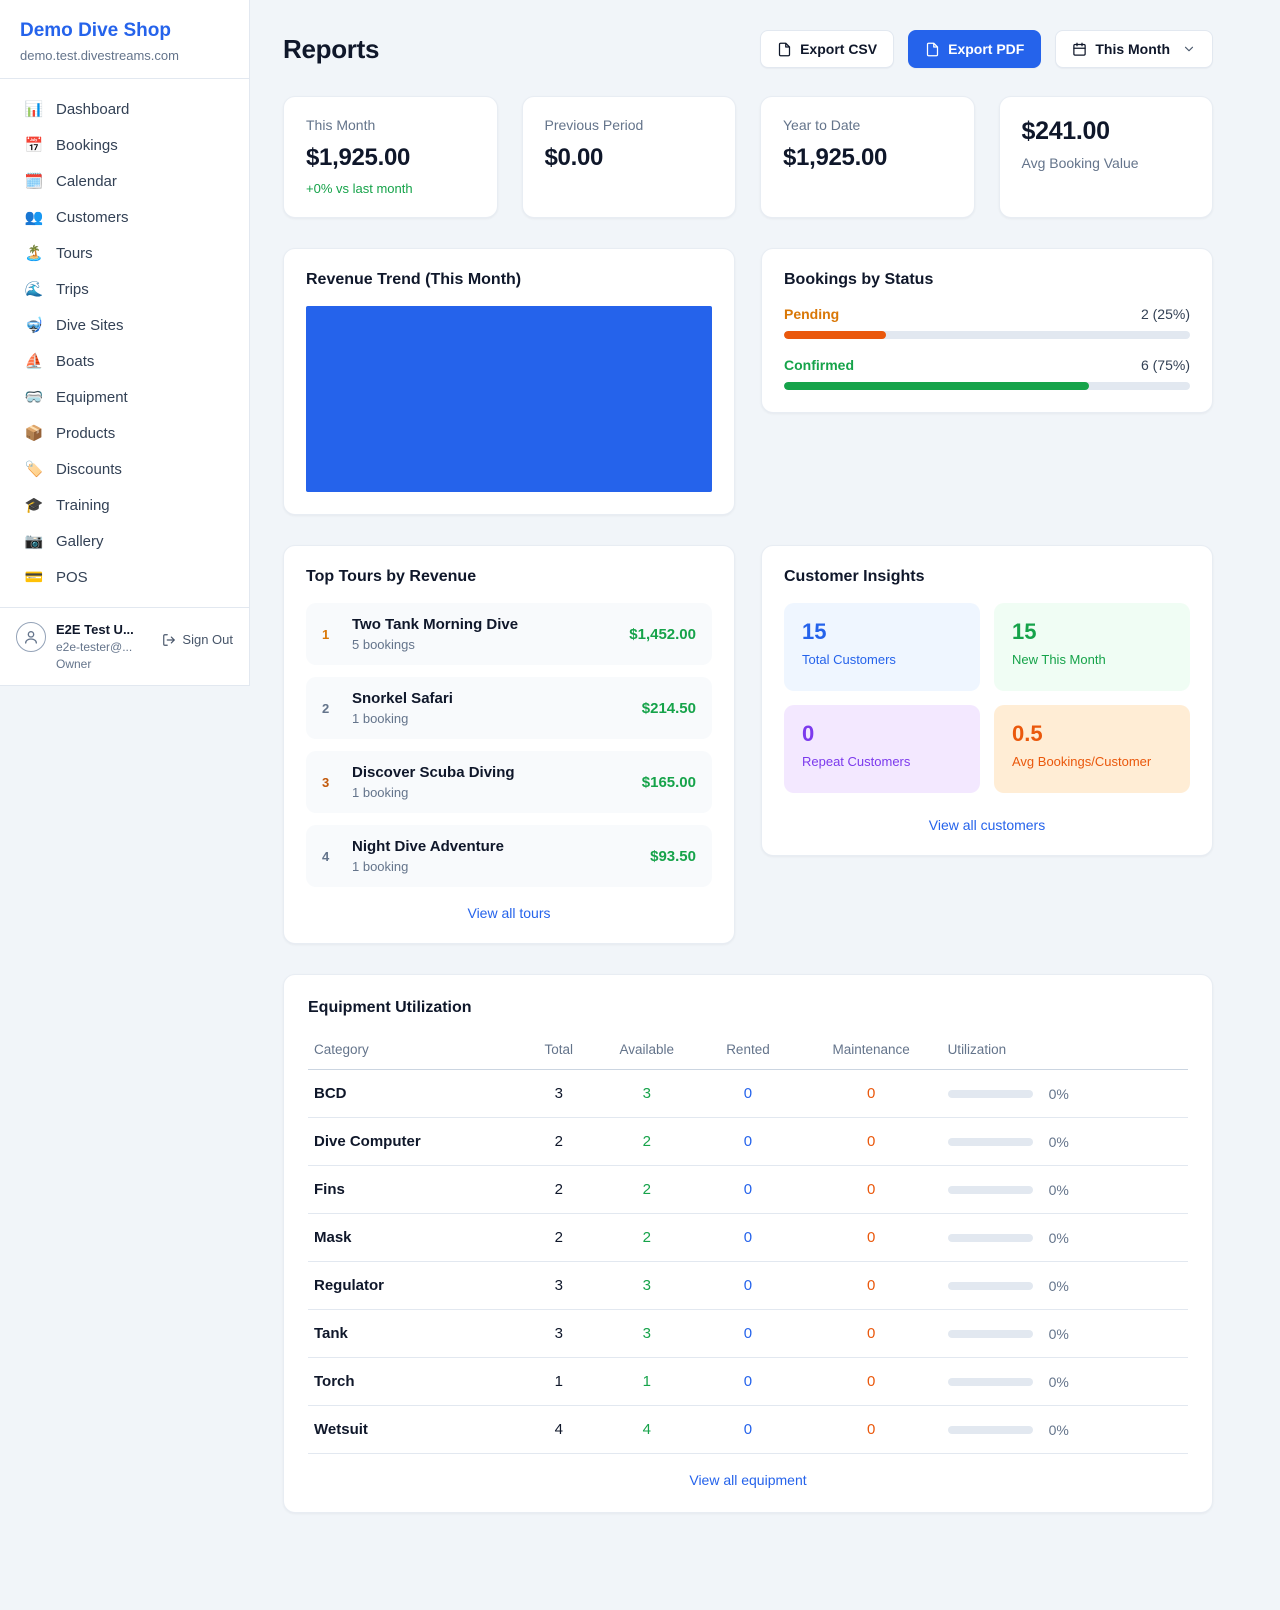 Image resolution: width=1280 pixels, height=1610 pixels. What do you see at coordinates (1165, 314) in the screenshot?
I see `status-value: 2 (25%)` at bounding box center [1165, 314].